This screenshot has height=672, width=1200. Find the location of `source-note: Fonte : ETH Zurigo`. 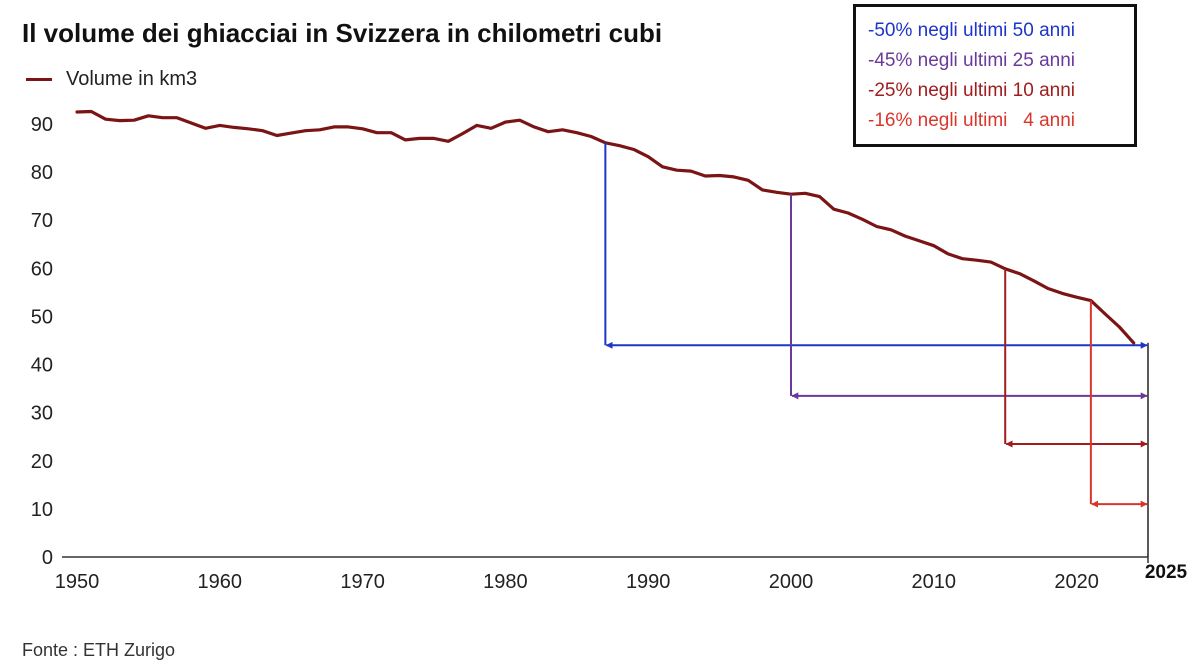

source-note: Fonte : ETH Zurigo is located at coordinates (99, 650).